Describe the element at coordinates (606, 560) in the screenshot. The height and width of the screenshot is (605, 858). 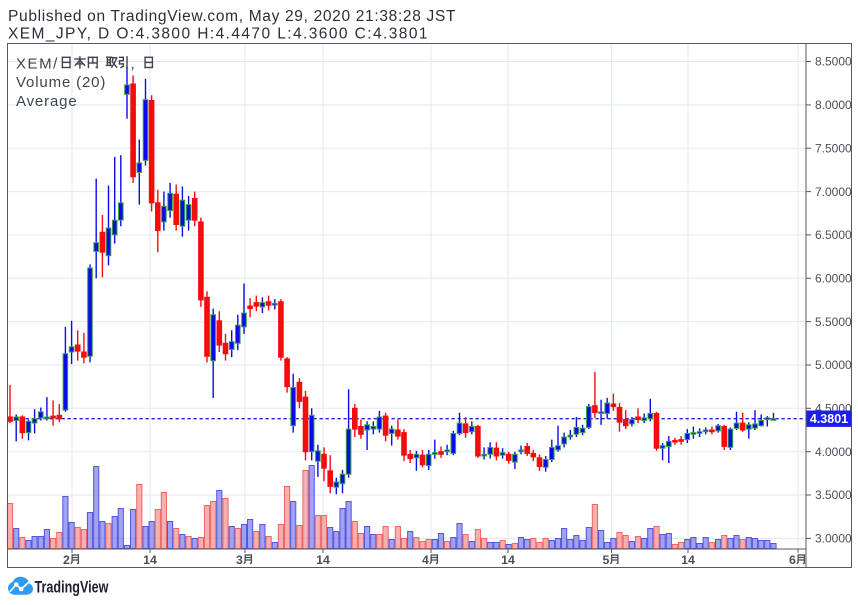
I see `svg-text: 5` at that location.